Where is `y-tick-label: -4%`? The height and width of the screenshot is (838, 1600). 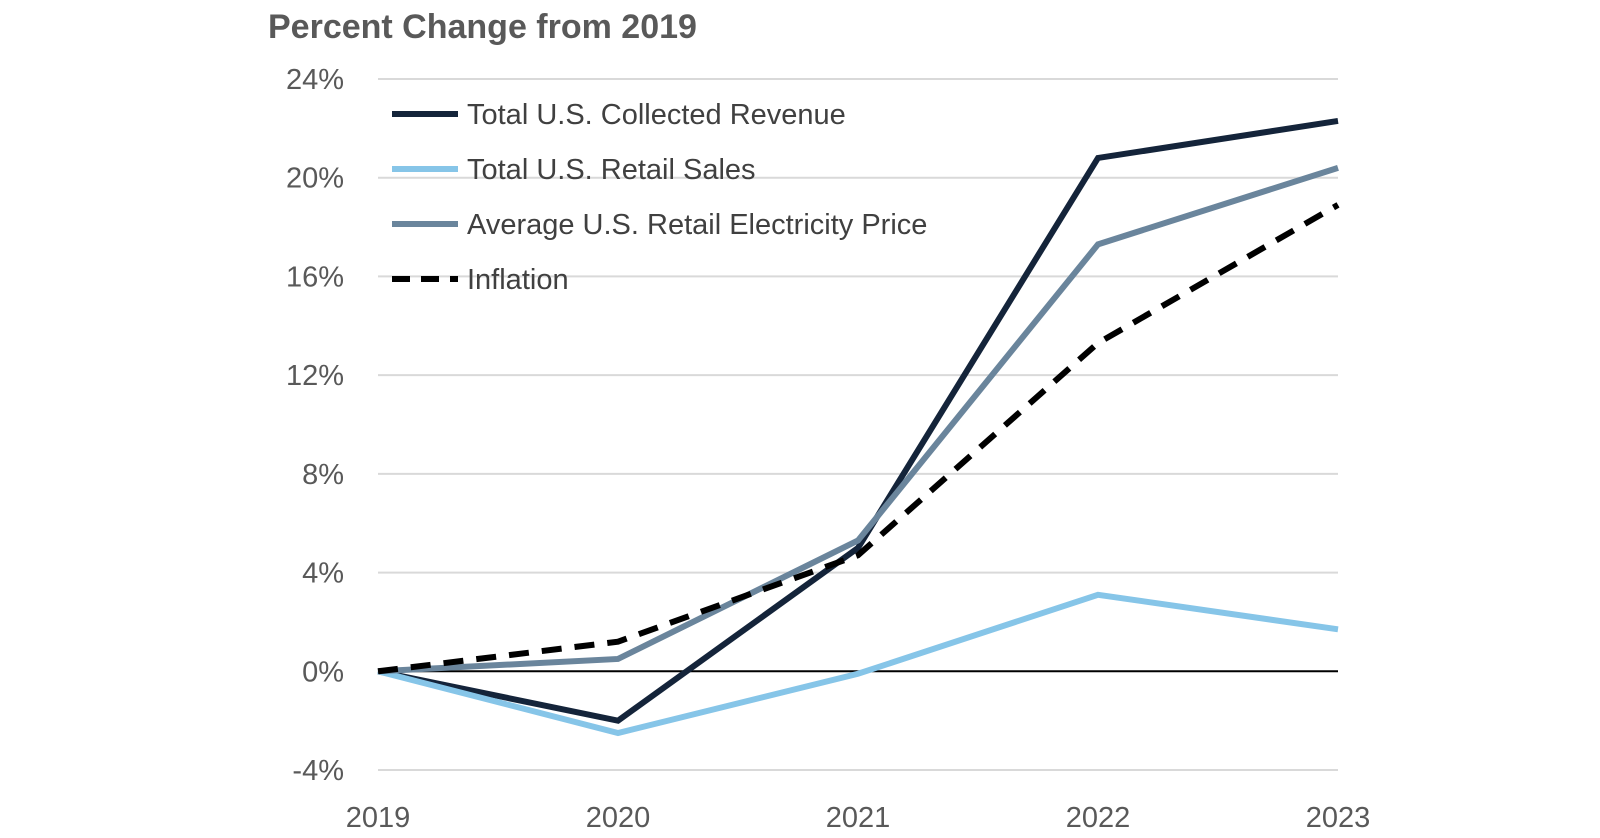 y-tick-label: -4% is located at coordinates (318, 771).